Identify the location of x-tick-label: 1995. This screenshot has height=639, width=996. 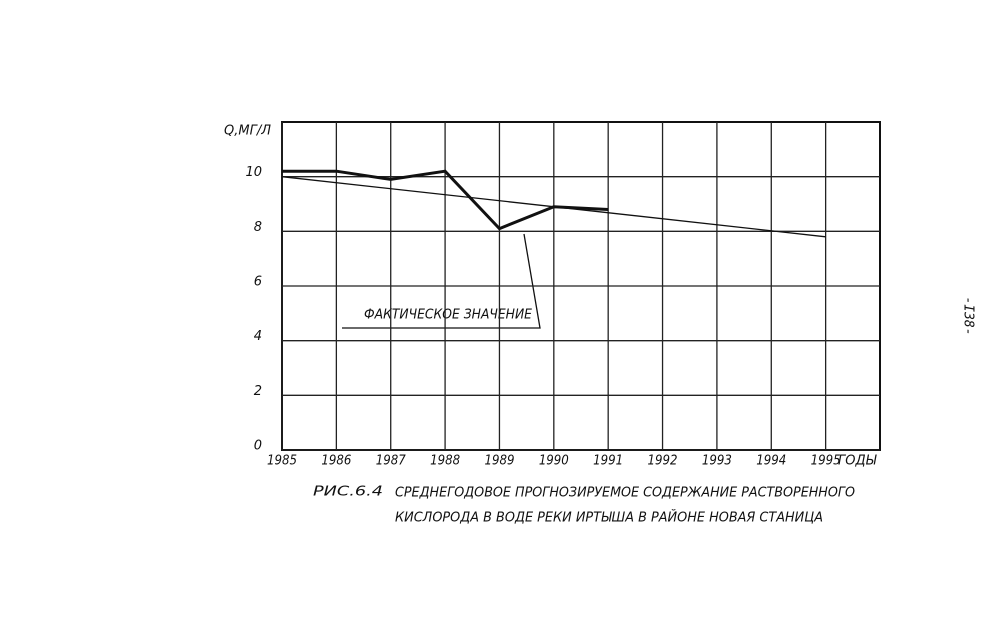
(826, 461).